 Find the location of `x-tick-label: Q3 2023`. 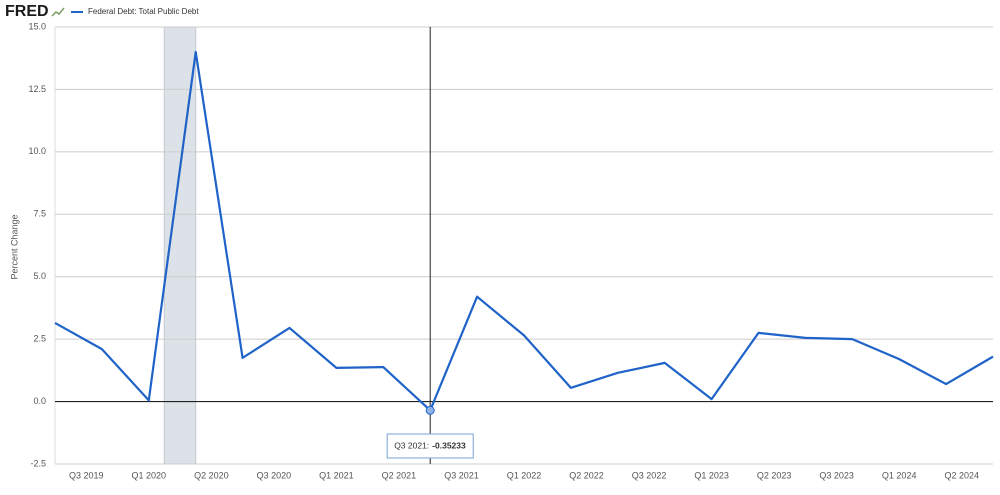

x-tick-label: Q3 2023 is located at coordinates (836, 475).